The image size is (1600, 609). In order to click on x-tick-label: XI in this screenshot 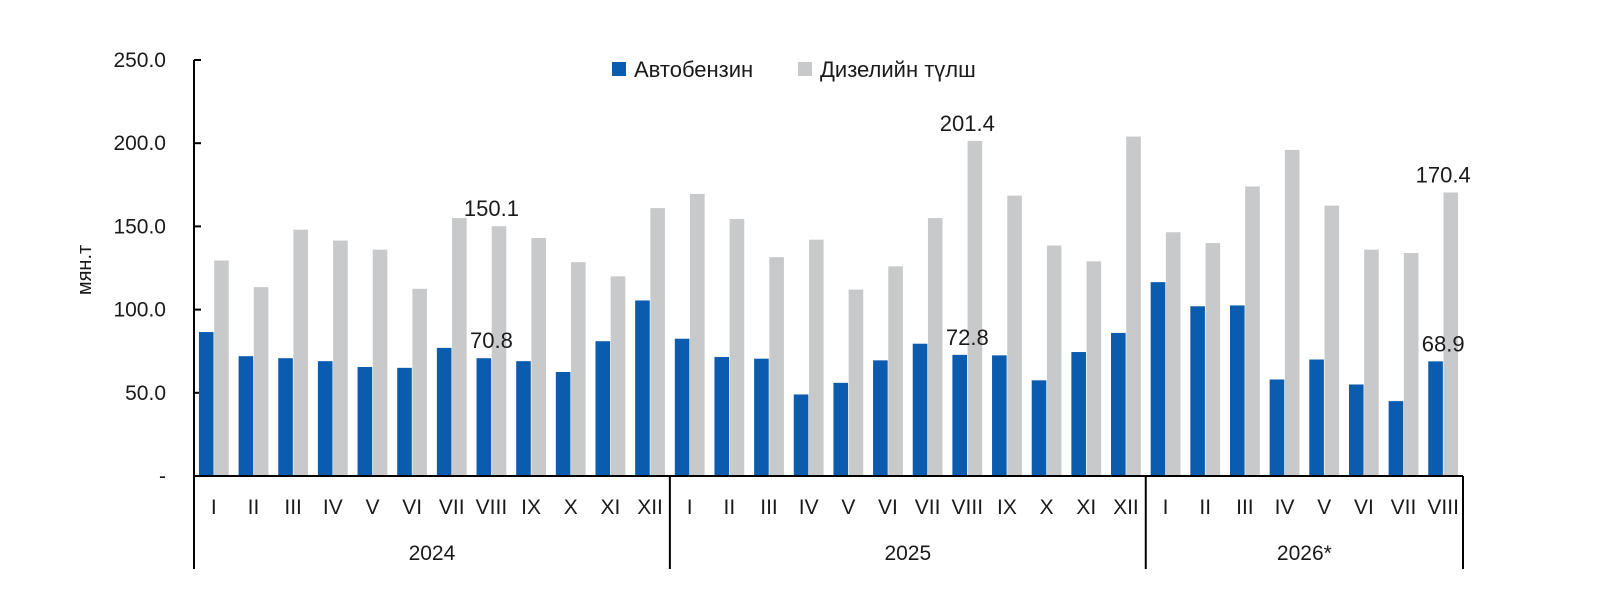, I will do `click(610, 507)`.